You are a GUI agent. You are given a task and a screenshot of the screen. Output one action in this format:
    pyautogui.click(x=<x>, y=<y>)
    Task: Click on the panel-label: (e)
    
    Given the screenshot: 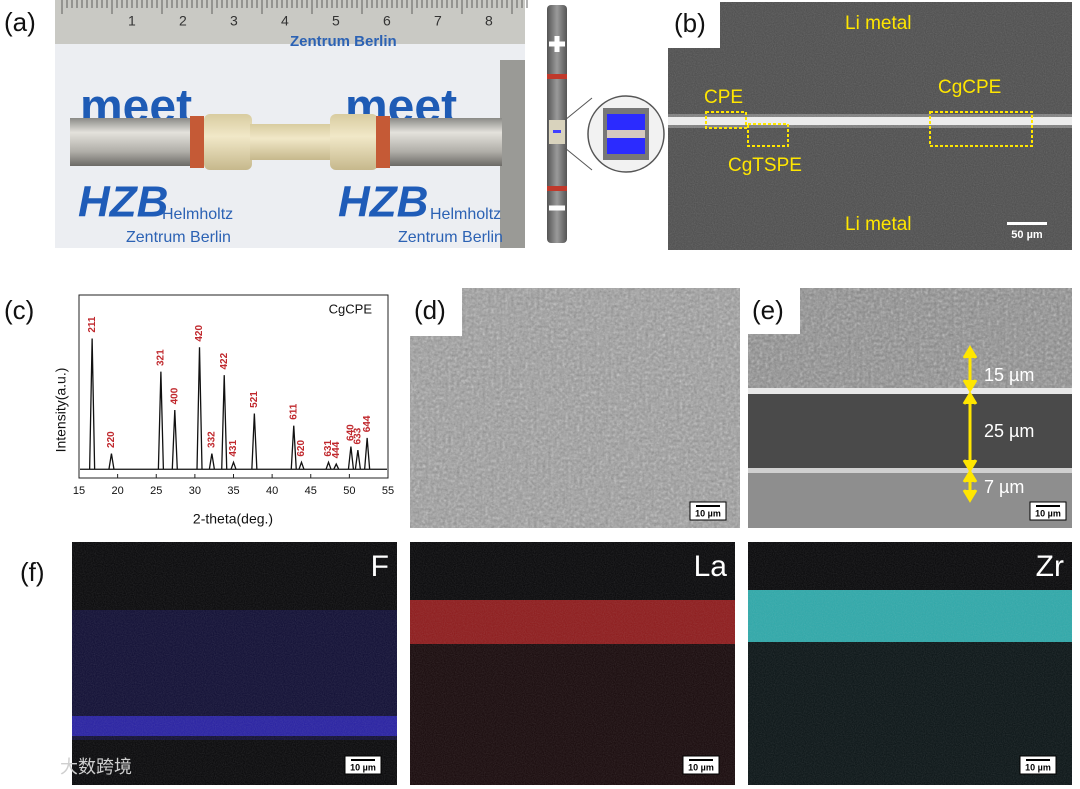 What is the action you would take?
    pyautogui.click(x=768, y=310)
    